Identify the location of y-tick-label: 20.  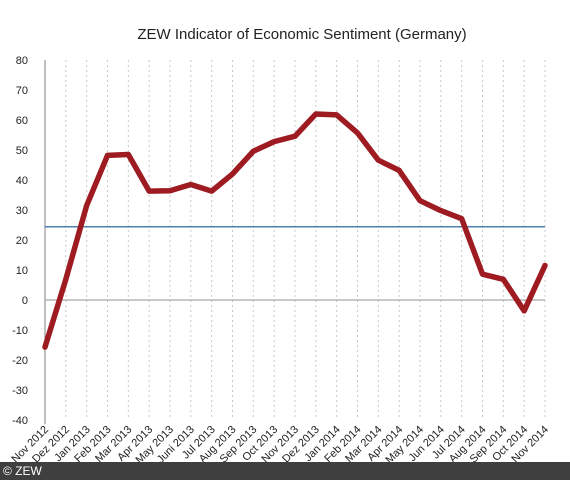
(22, 241).